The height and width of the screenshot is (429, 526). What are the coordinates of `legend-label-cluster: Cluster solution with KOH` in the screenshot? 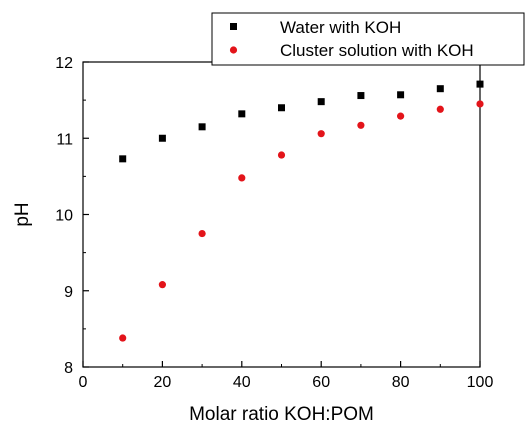 It's located at (377, 50).